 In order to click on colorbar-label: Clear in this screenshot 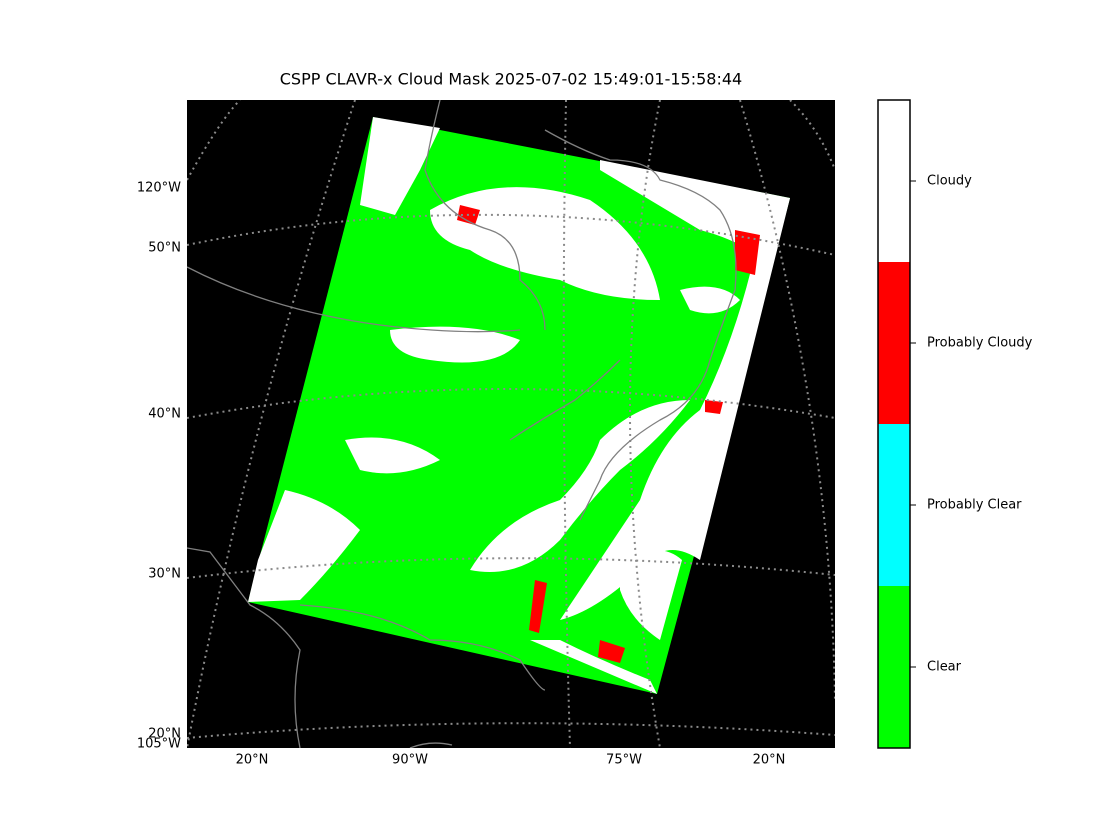, I will do `click(944, 667)`.